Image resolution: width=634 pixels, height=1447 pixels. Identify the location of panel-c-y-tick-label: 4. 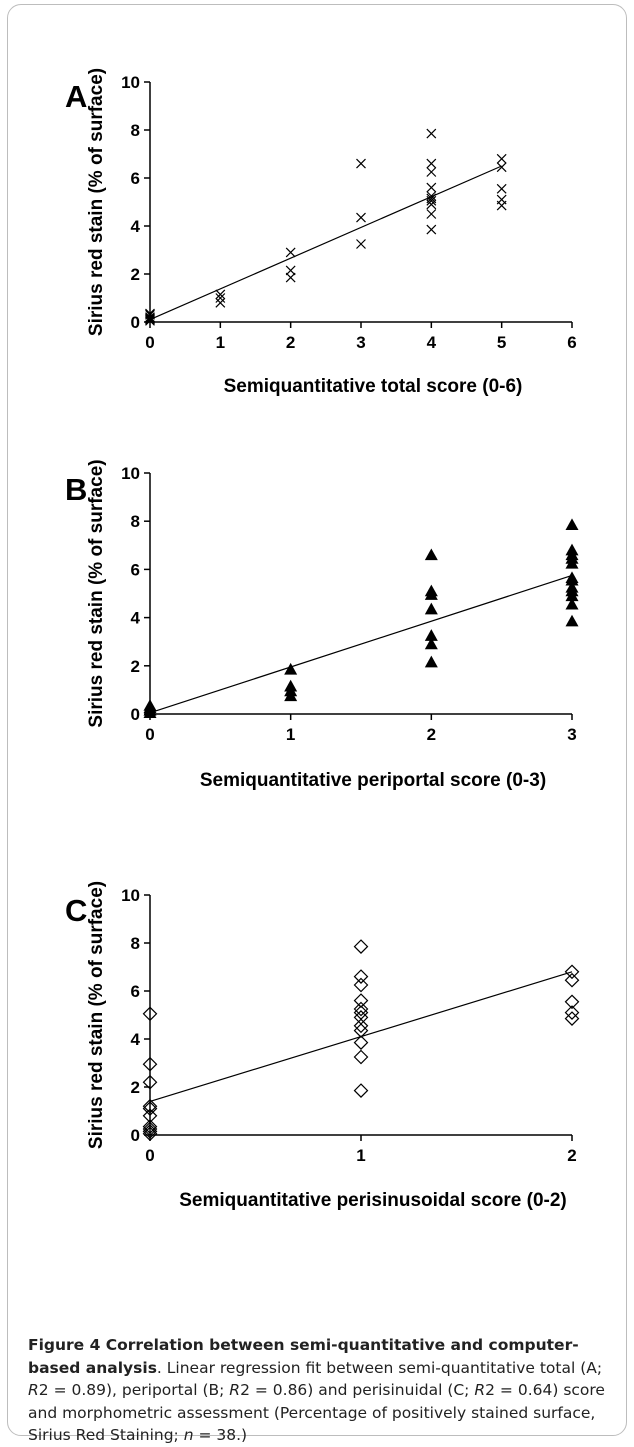
(136, 1039).